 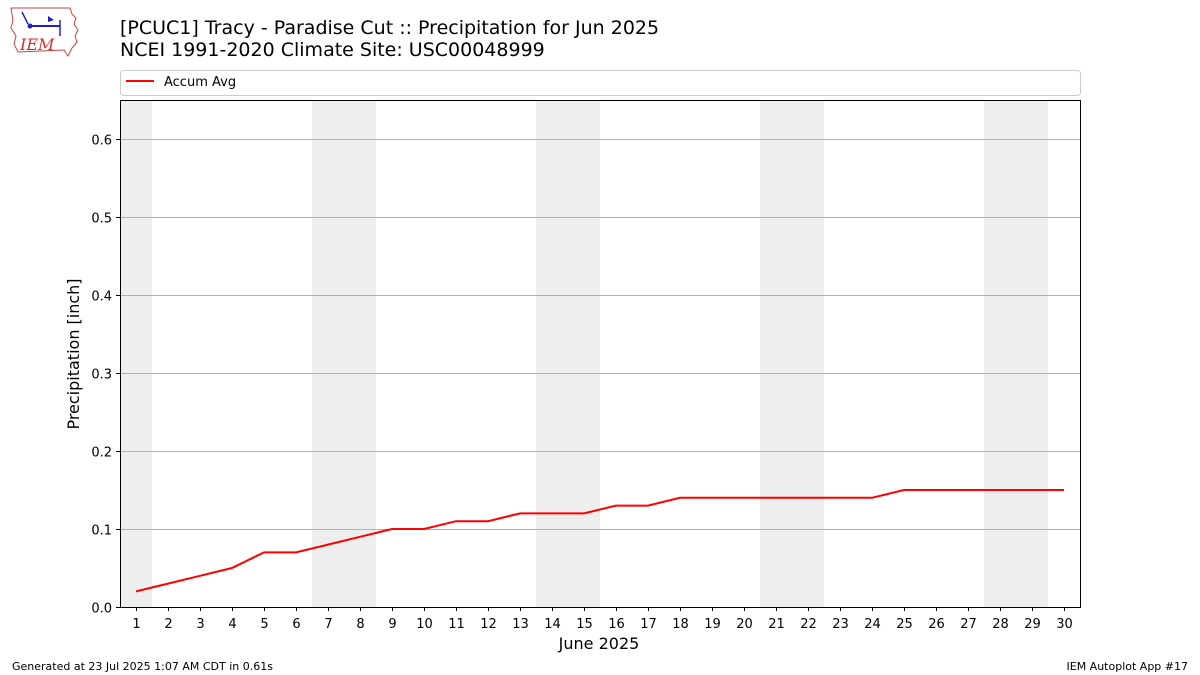 What do you see at coordinates (296, 624) in the screenshot?
I see `x-tick-label: 6` at bounding box center [296, 624].